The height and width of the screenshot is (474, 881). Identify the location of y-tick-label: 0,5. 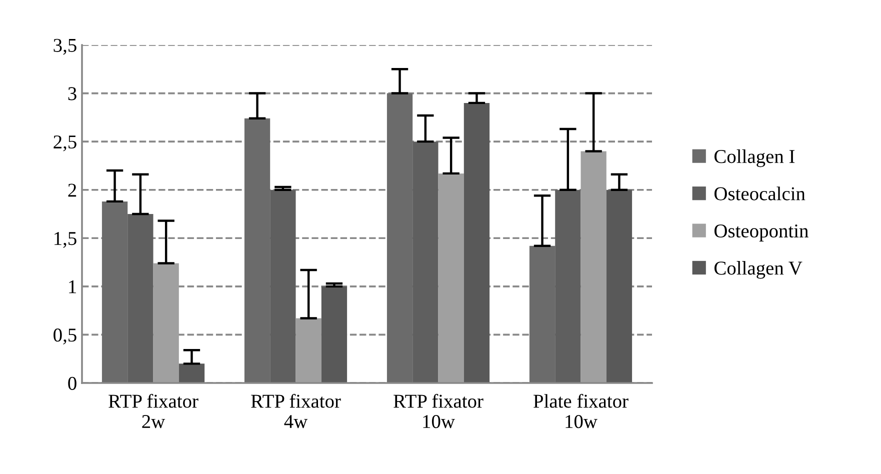
(65, 336).